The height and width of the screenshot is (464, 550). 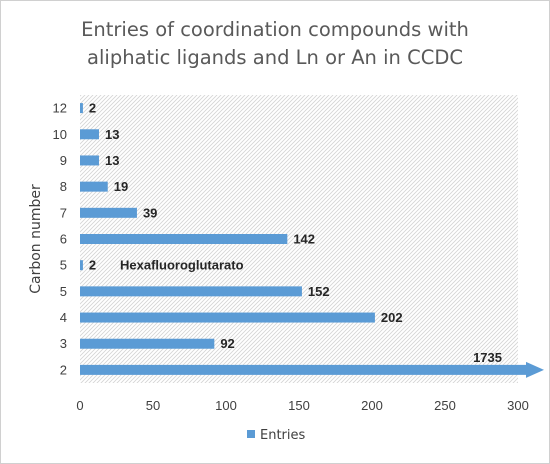 I want to click on data-label-8: 13, so click(x=112, y=160).